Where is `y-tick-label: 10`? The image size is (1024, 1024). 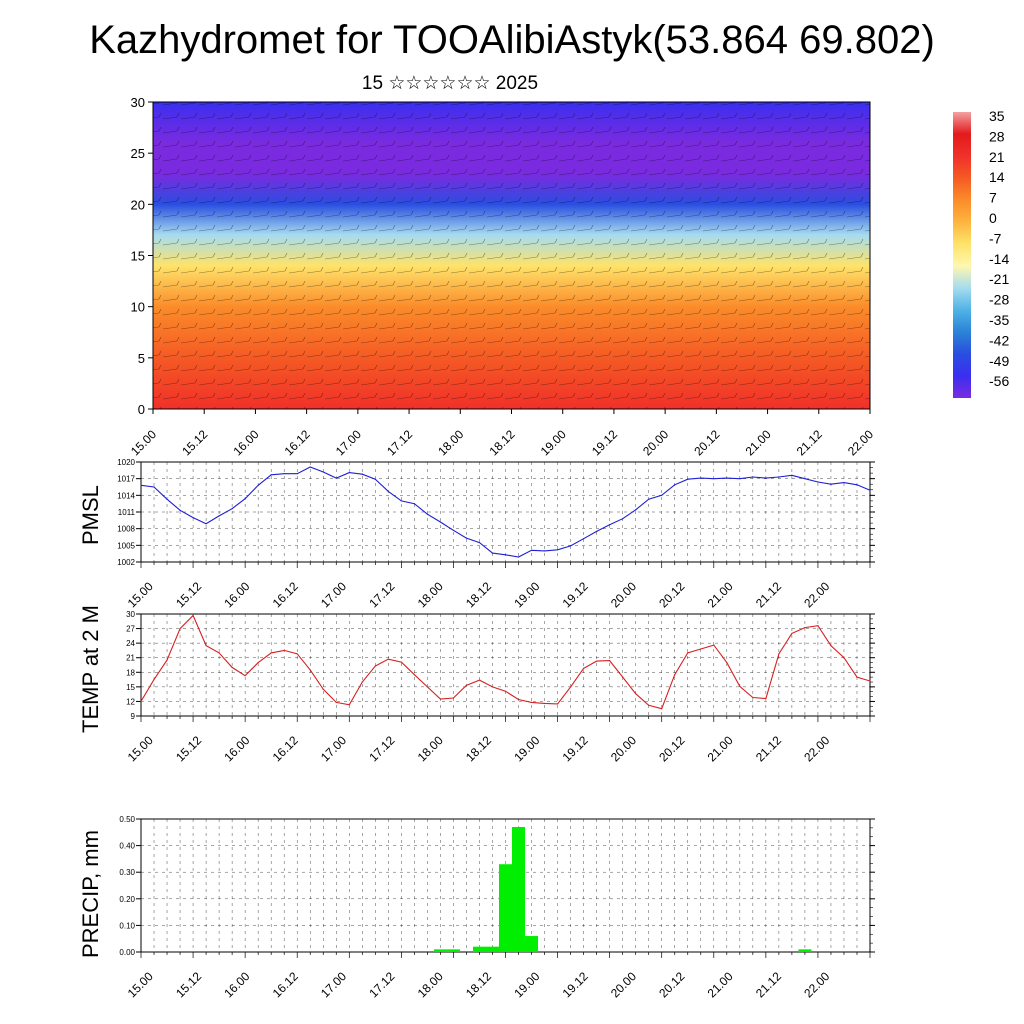
y-tick-label: 10 is located at coordinates (138, 307).